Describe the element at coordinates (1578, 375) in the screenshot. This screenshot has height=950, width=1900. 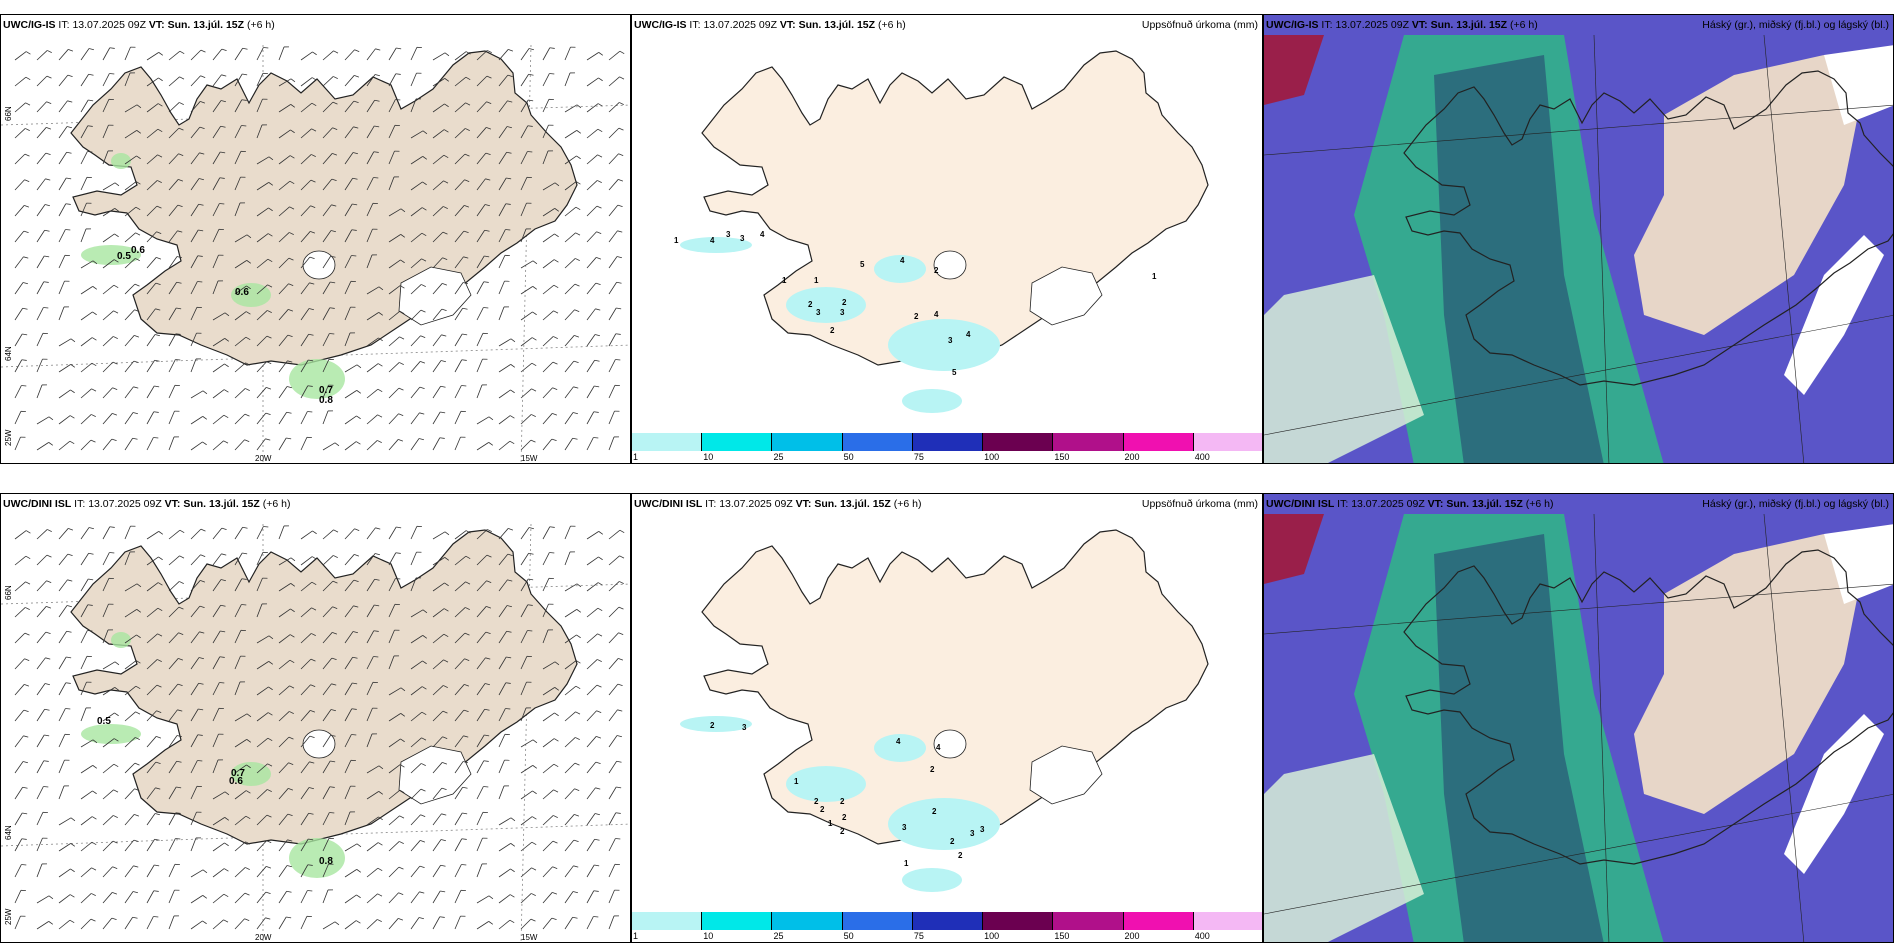
I see `graticule-line` at that location.